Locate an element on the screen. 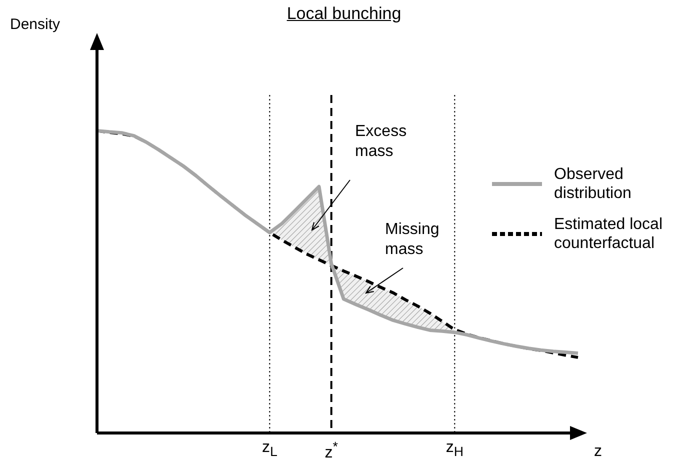 This screenshot has height=463, width=688. x-tick-label: z$_{H}$ is located at coordinates (454, 449).